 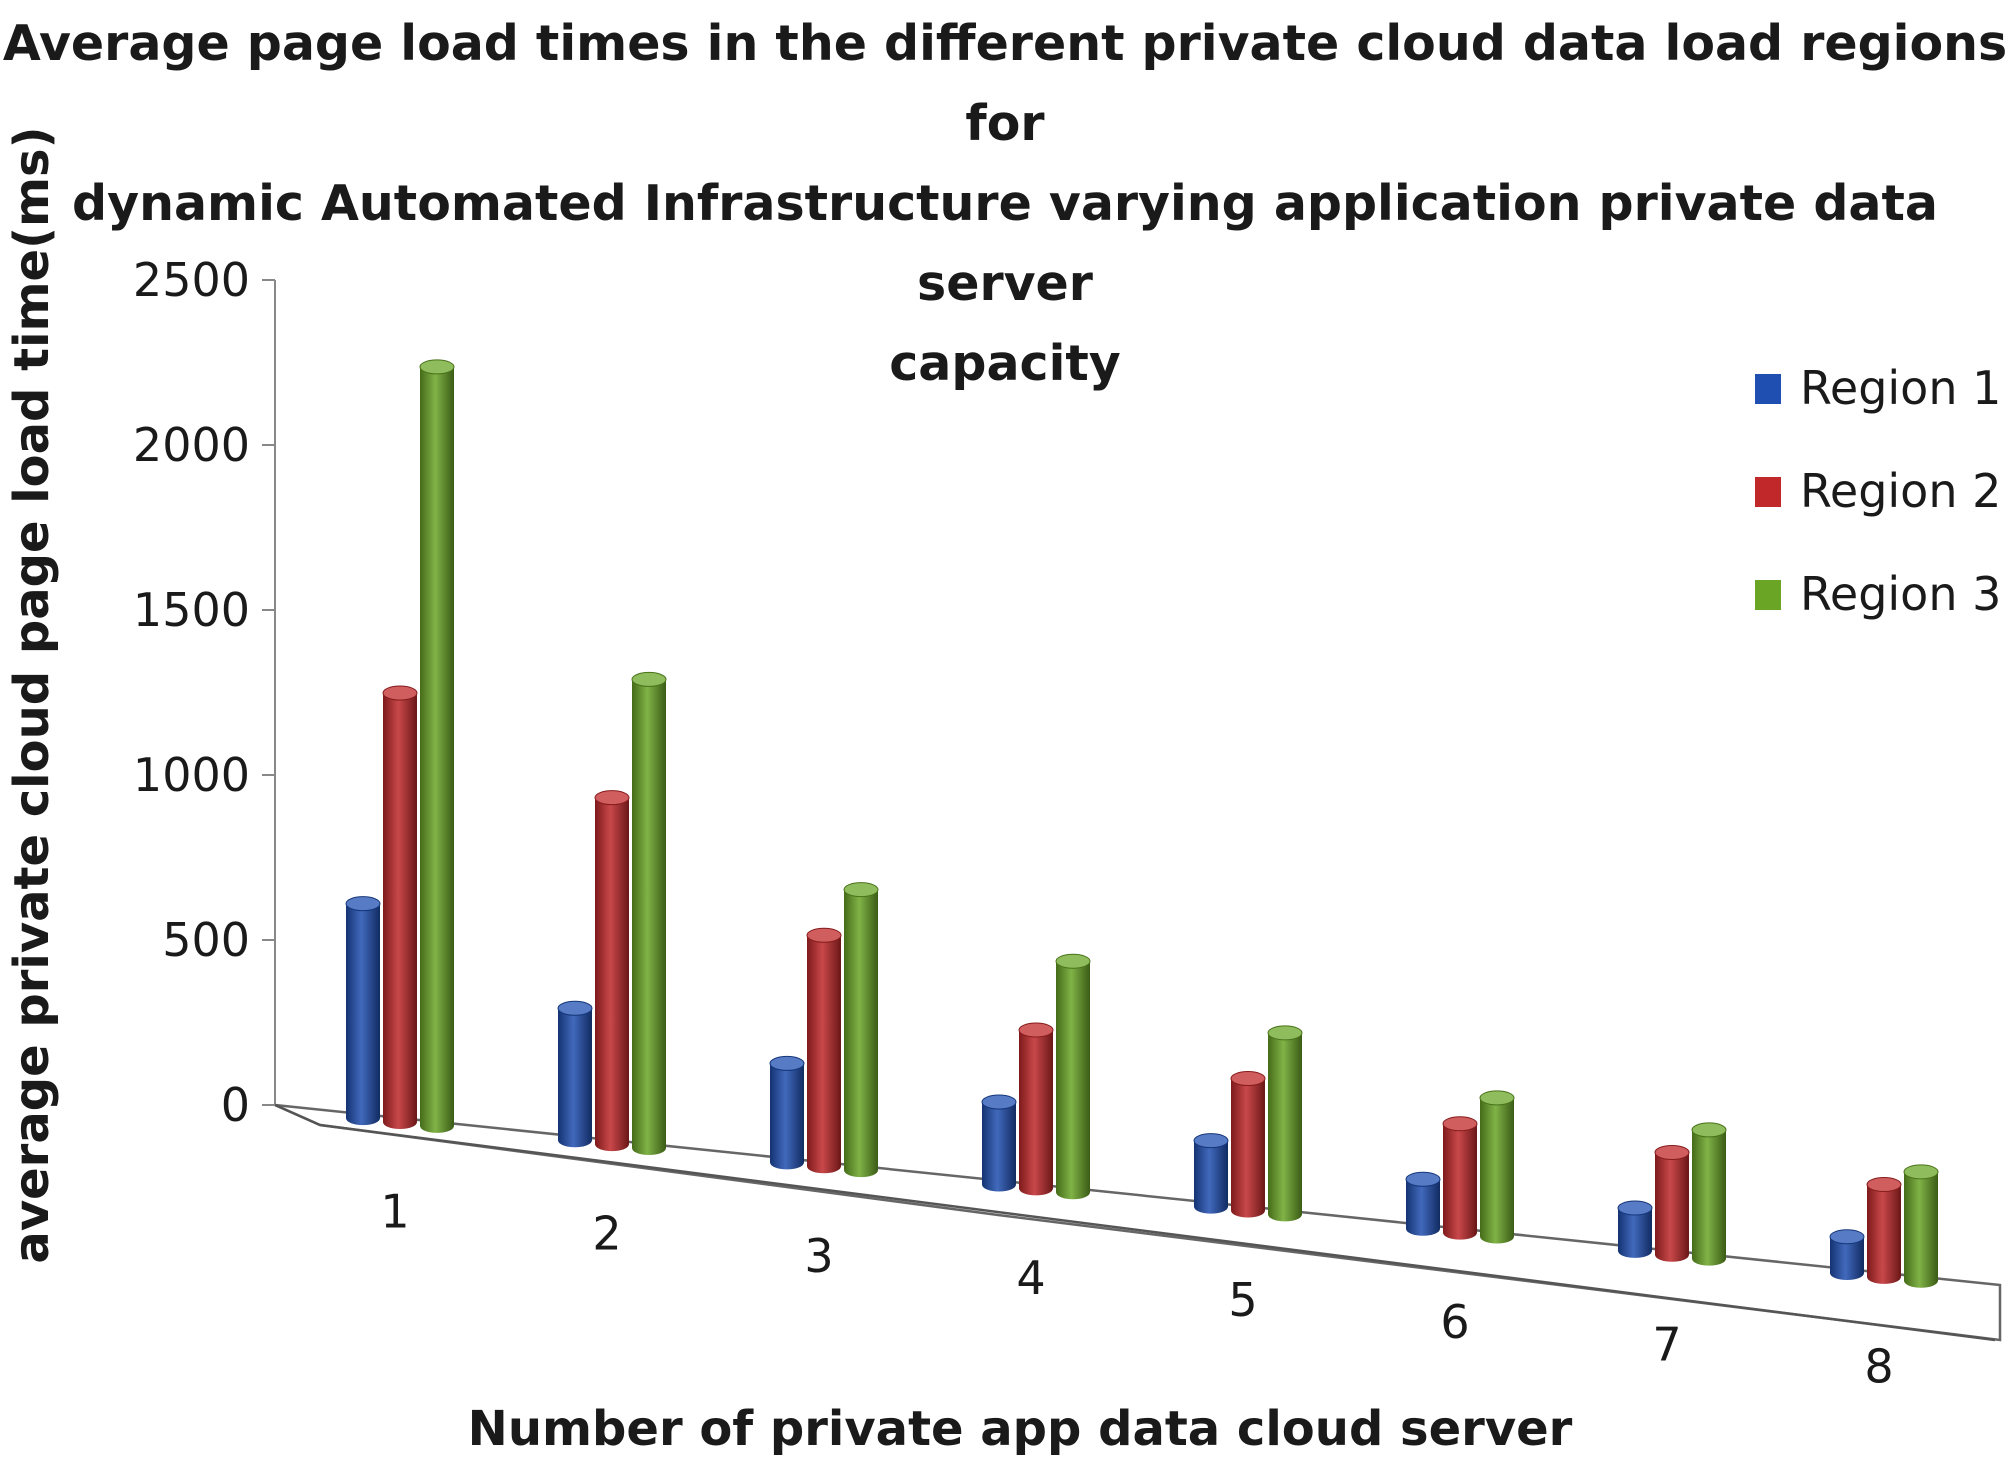 What do you see at coordinates (206, 940) in the screenshot?
I see `y-tick-label: 500` at bounding box center [206, 940].